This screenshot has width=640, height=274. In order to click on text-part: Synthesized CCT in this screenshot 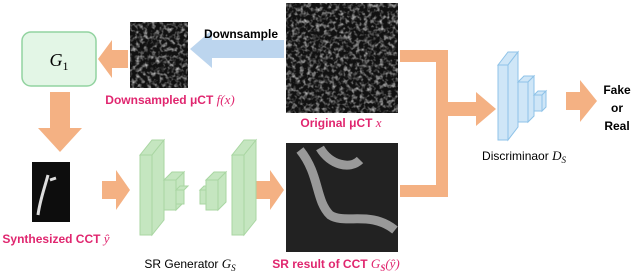, I will do `click(51, 239)`.